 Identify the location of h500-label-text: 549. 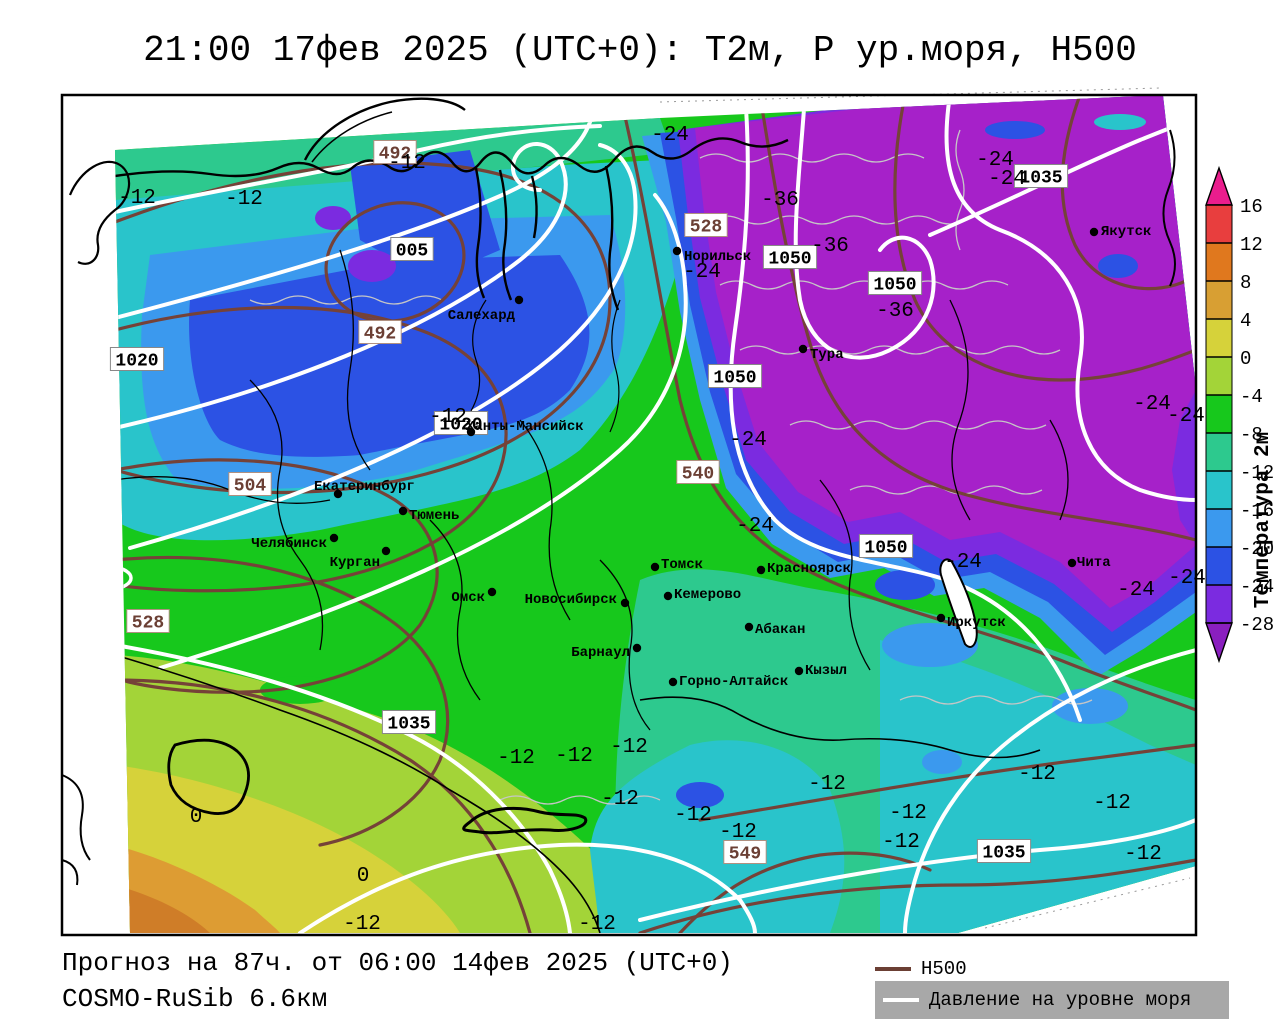
(745, 855).